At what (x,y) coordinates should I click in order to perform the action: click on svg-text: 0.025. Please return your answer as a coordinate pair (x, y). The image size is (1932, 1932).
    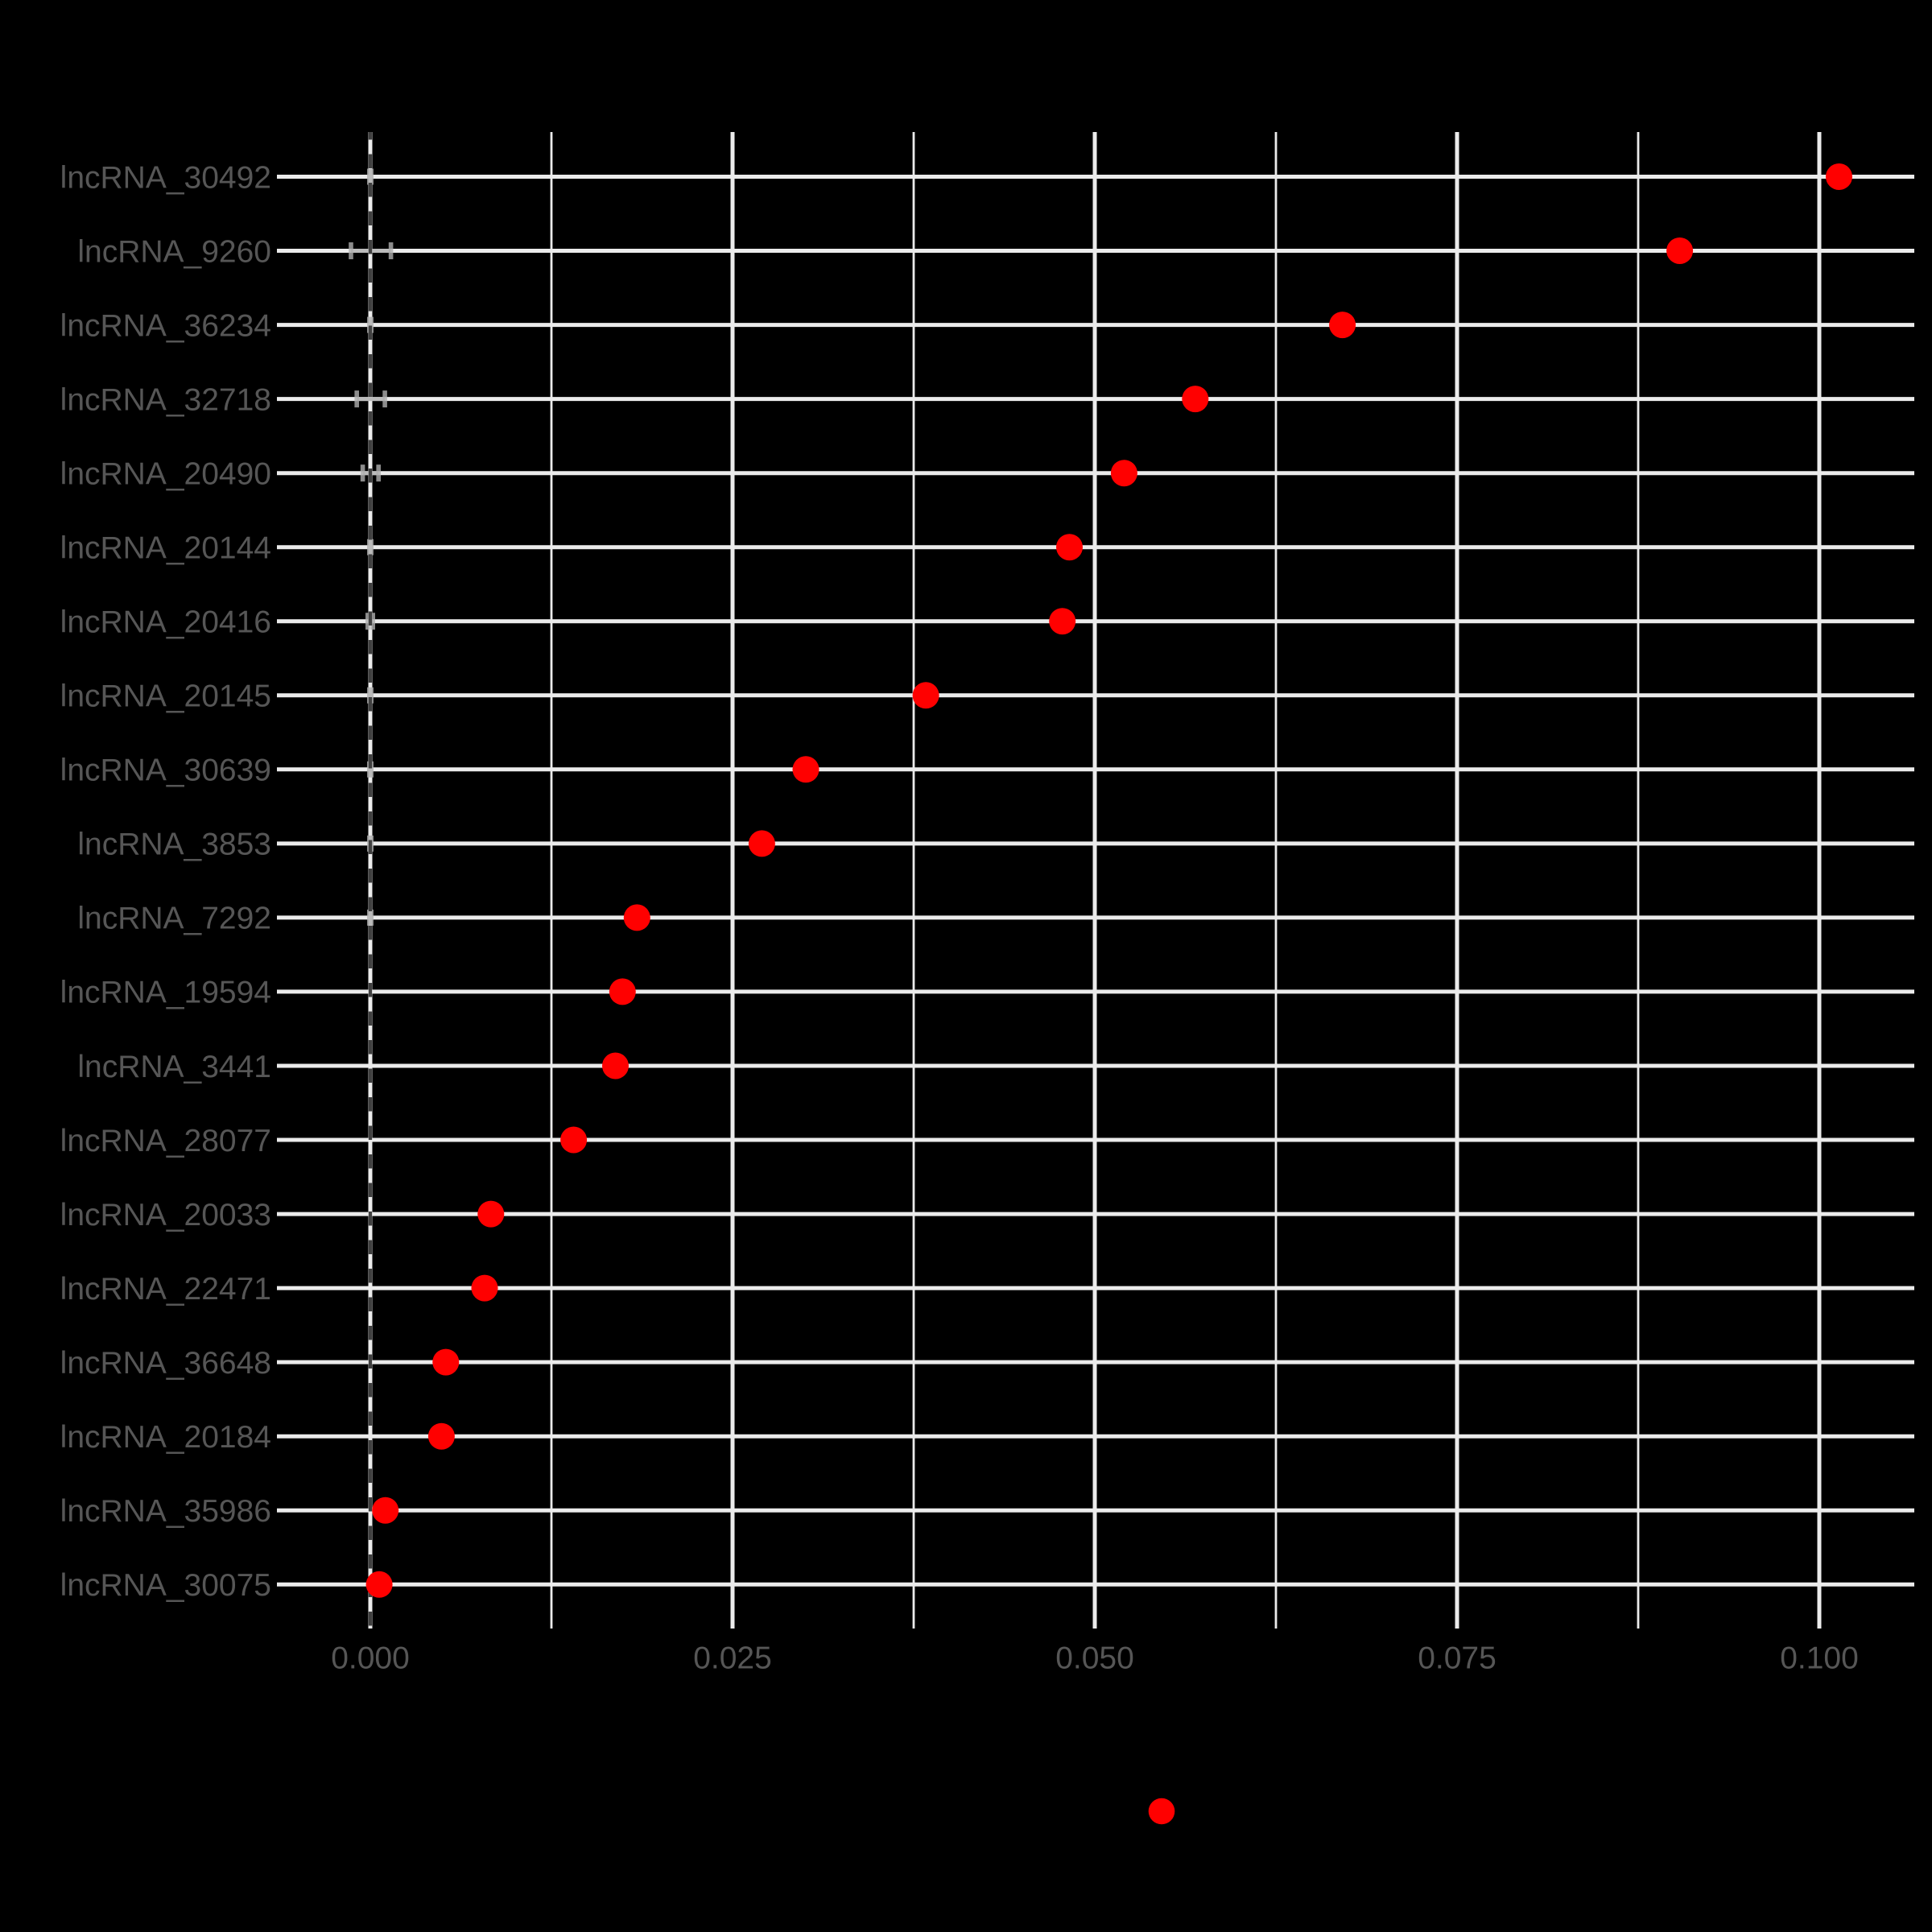
    Looking at the image, I should click on (732, 1658).